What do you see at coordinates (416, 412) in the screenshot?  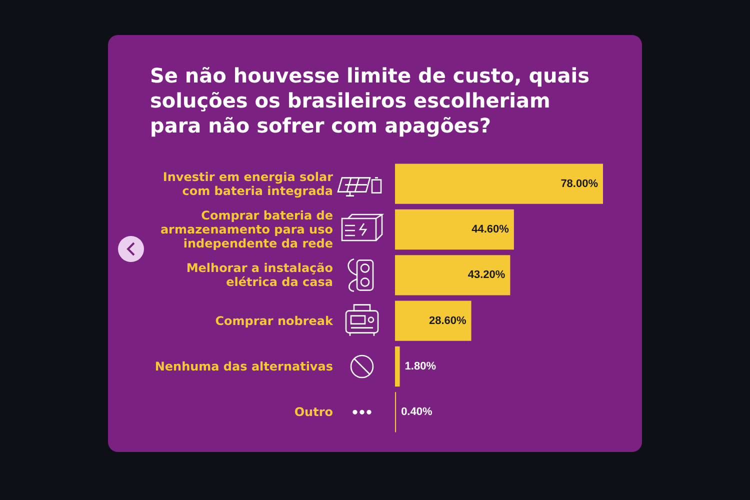 I see `data-label: 0.40%` at bounding box center [416, 412].